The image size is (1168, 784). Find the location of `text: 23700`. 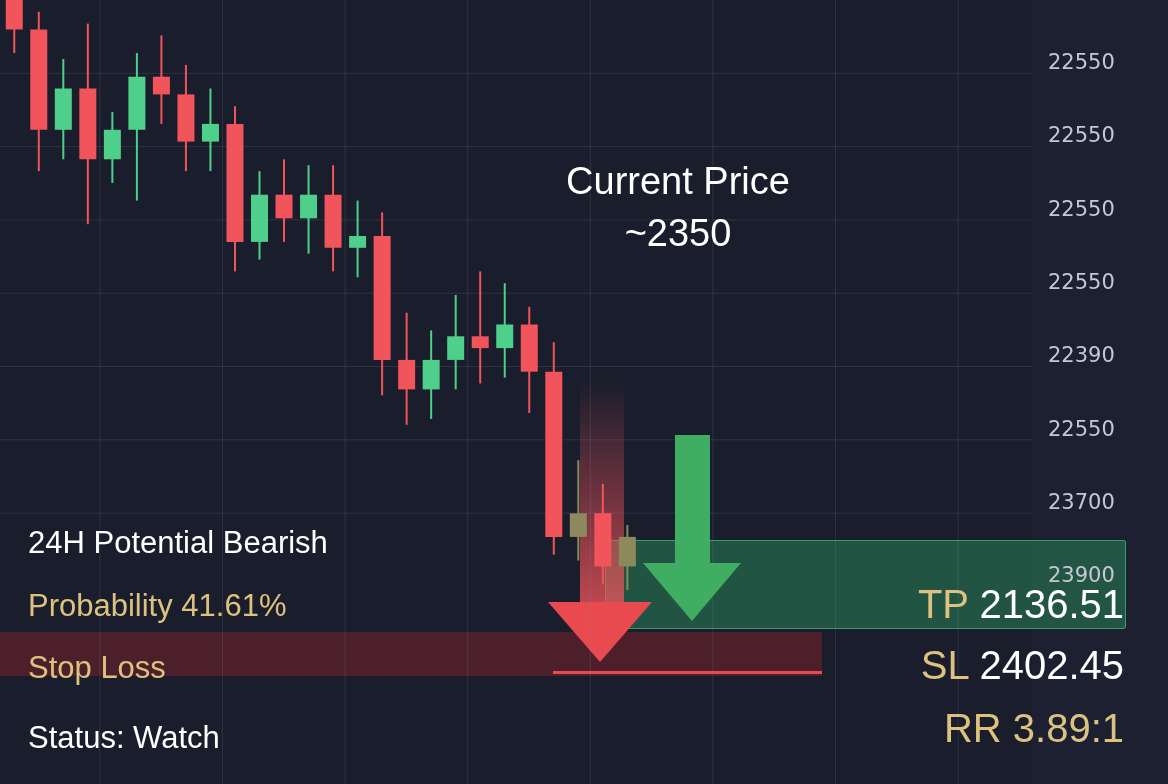

text: 23700 is located at coordinates (1081, 501).